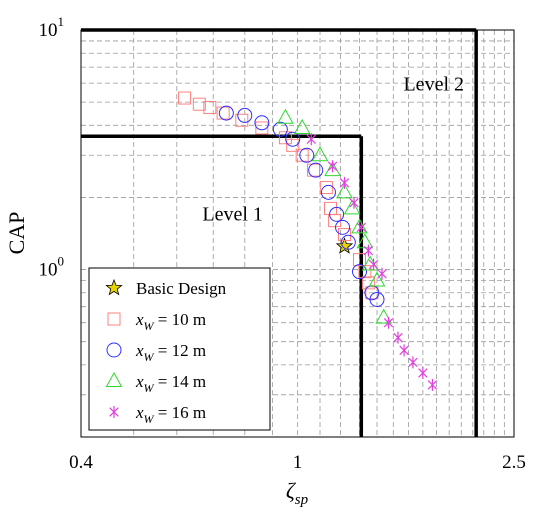 This screenshot has height=525, width=550. Describe the element at coordinates (170, 383) in the screenshot. I see `legend-label: xW = 14 m` at that location.